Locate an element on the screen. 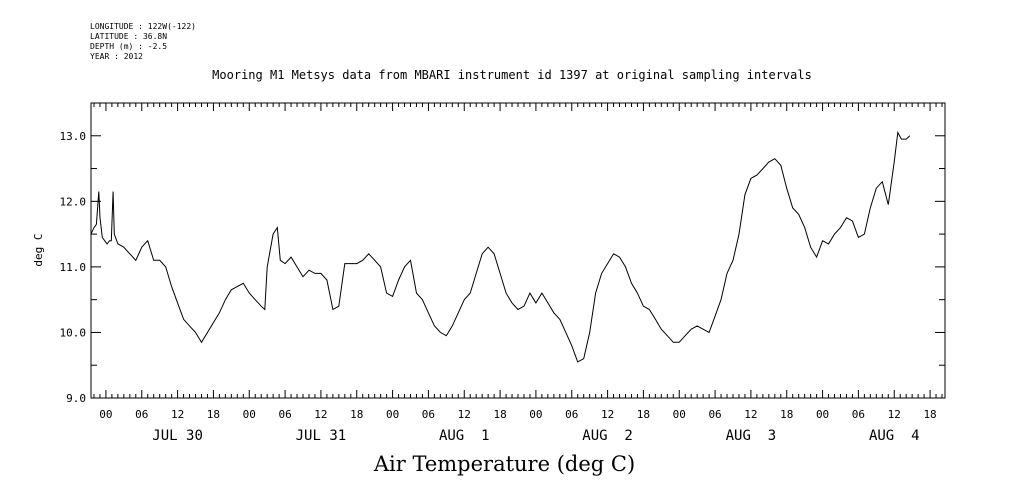 Image resolution: width=1009 pixels, height=504 pixels. y-tick-label: 11.0 is located at coordinates (73, 267).